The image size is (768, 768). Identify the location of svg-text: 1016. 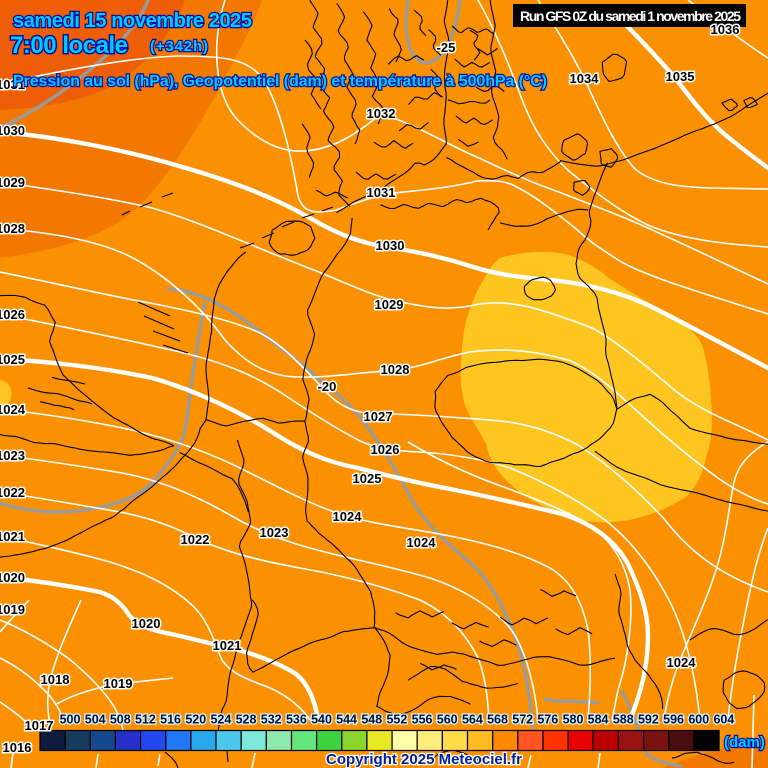
(17, 747).